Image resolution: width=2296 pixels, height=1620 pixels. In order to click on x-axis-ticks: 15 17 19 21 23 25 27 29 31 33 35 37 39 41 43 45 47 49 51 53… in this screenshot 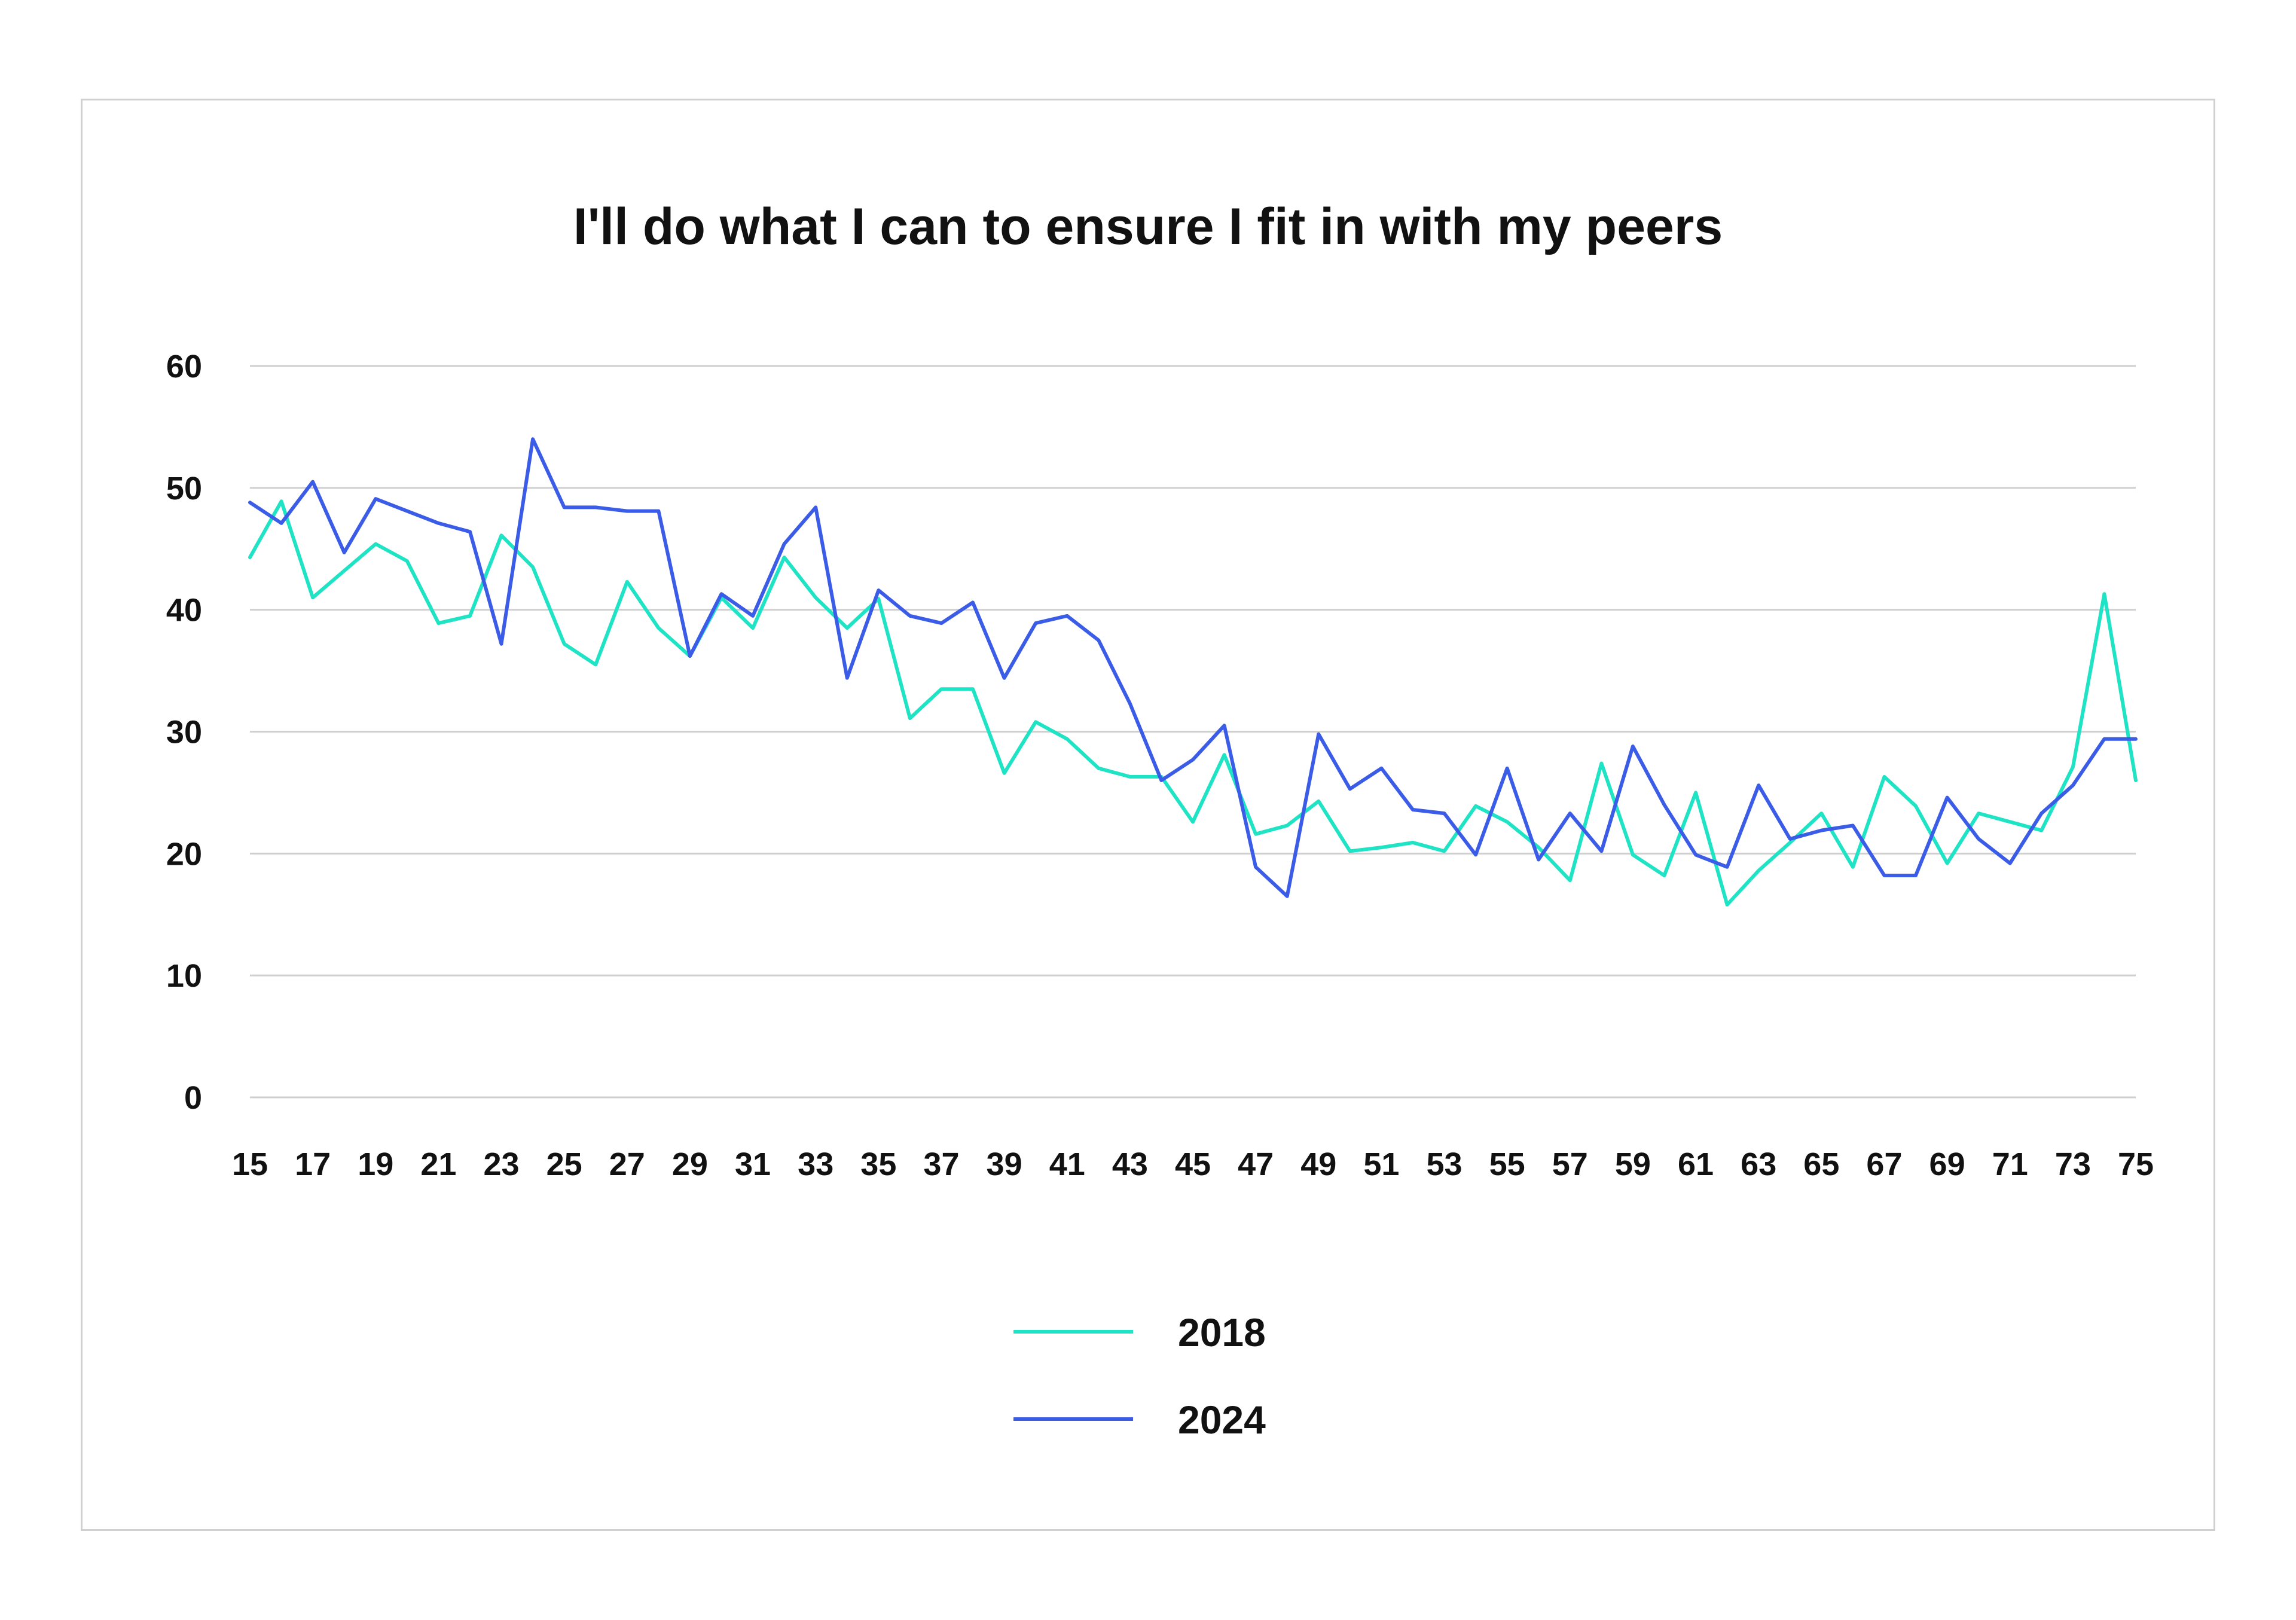, I will do `click(1193, 1164)`.